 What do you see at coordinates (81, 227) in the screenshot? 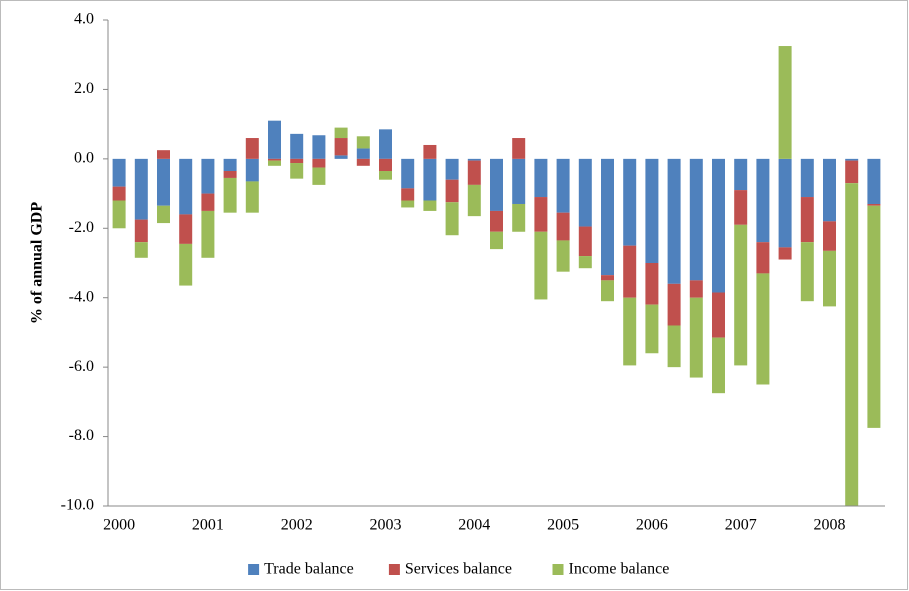
I see `y-tick-label: -2.0` at bounding box center [81, 227].